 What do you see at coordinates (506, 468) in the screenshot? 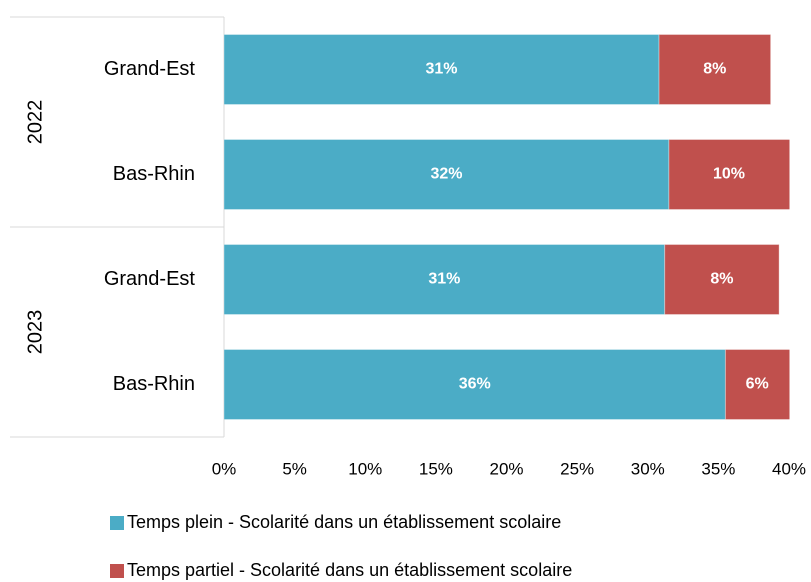
I see `x-tick-label: 20%` at bounding box center [506, 468].